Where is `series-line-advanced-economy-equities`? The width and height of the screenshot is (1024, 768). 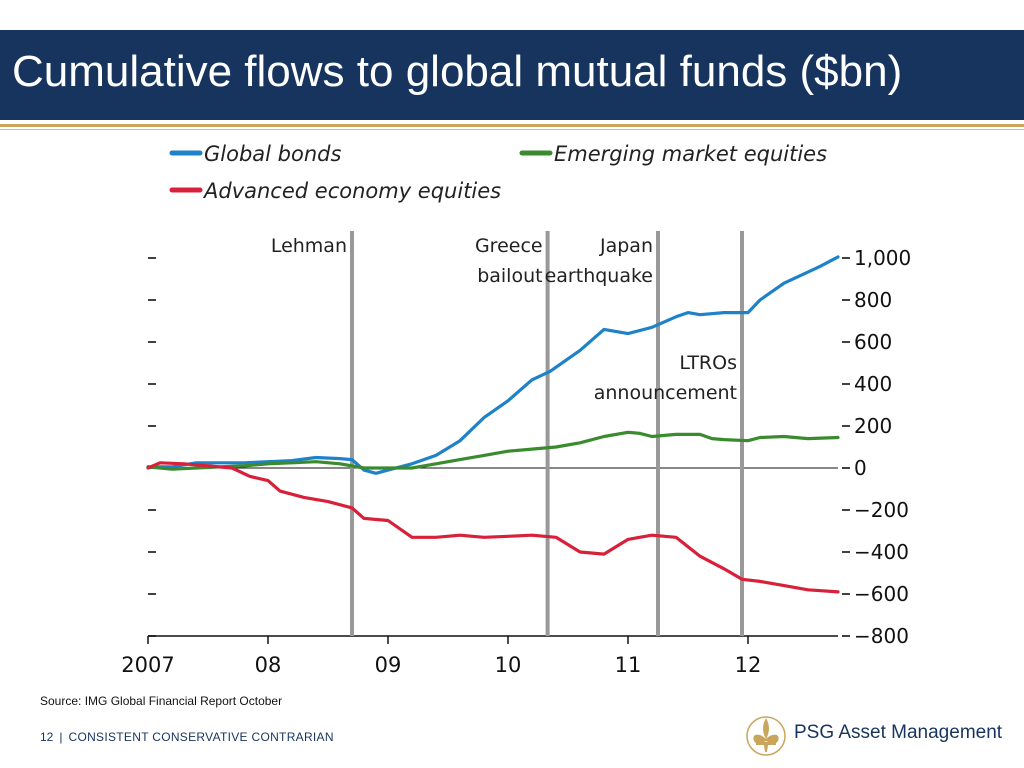
series-line-advanced-economy-equities is located at coordinates (493, 527).